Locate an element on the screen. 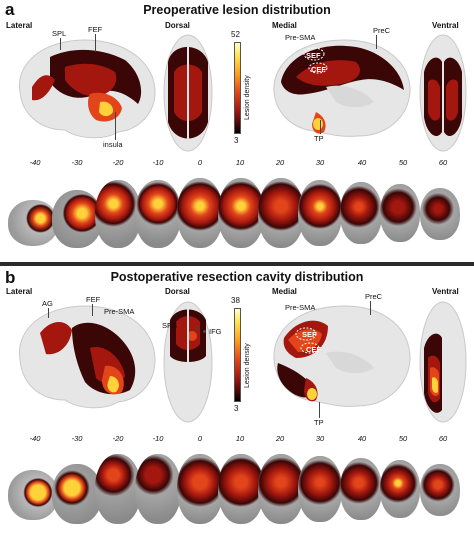  label-ag: AG is located at coordinates (47, 303).